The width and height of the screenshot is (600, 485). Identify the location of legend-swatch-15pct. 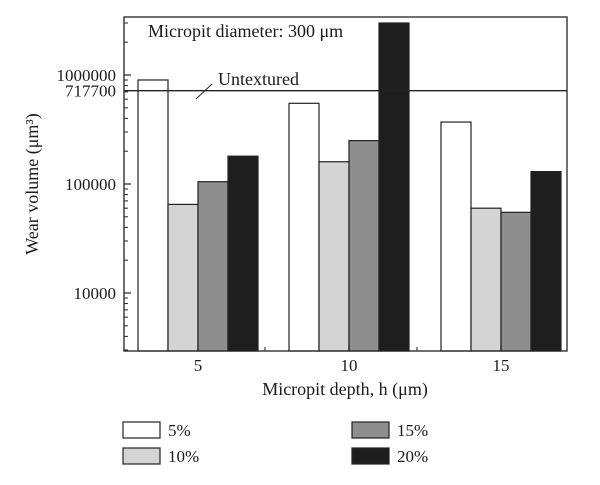
(370, 430).